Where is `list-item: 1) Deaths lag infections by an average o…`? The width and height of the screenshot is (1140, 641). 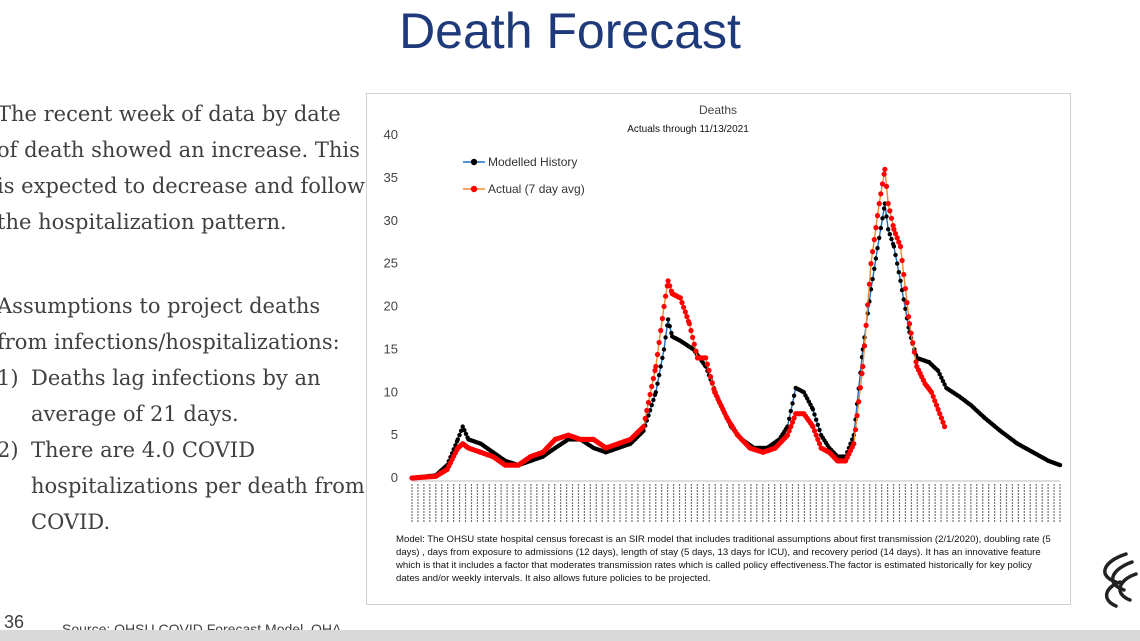
list-item: 1) Deaths lag infections by an average o… is located at coordinates (182, 396).